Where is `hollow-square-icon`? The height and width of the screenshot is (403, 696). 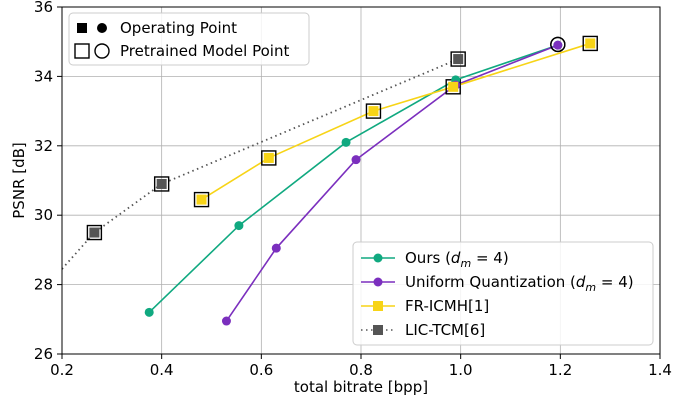
hollow-square-icon is located at coordinates (82, 51).